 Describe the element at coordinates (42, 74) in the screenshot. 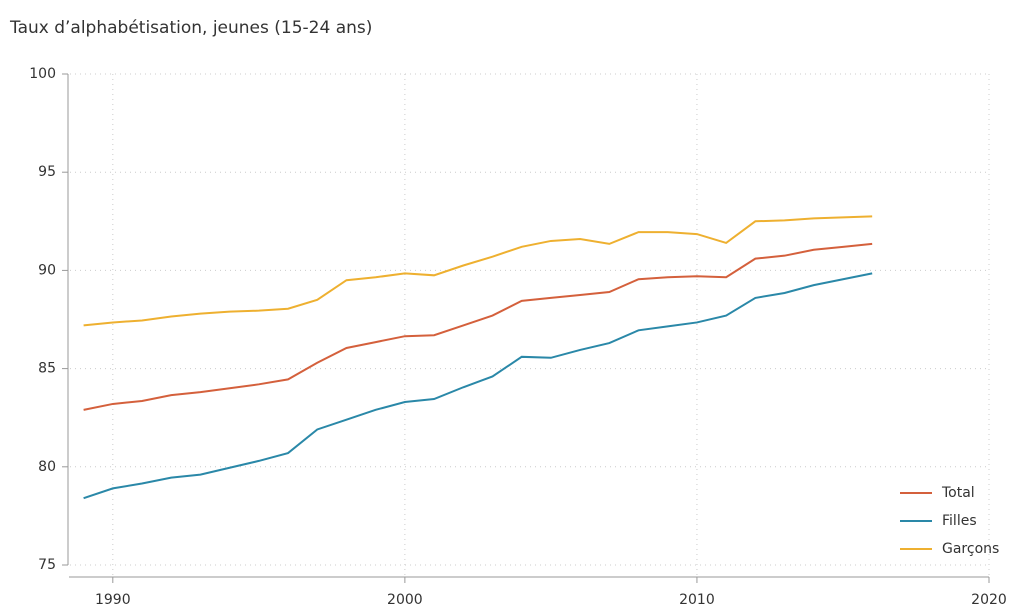

I see `y-tick-label: 100` at that location.